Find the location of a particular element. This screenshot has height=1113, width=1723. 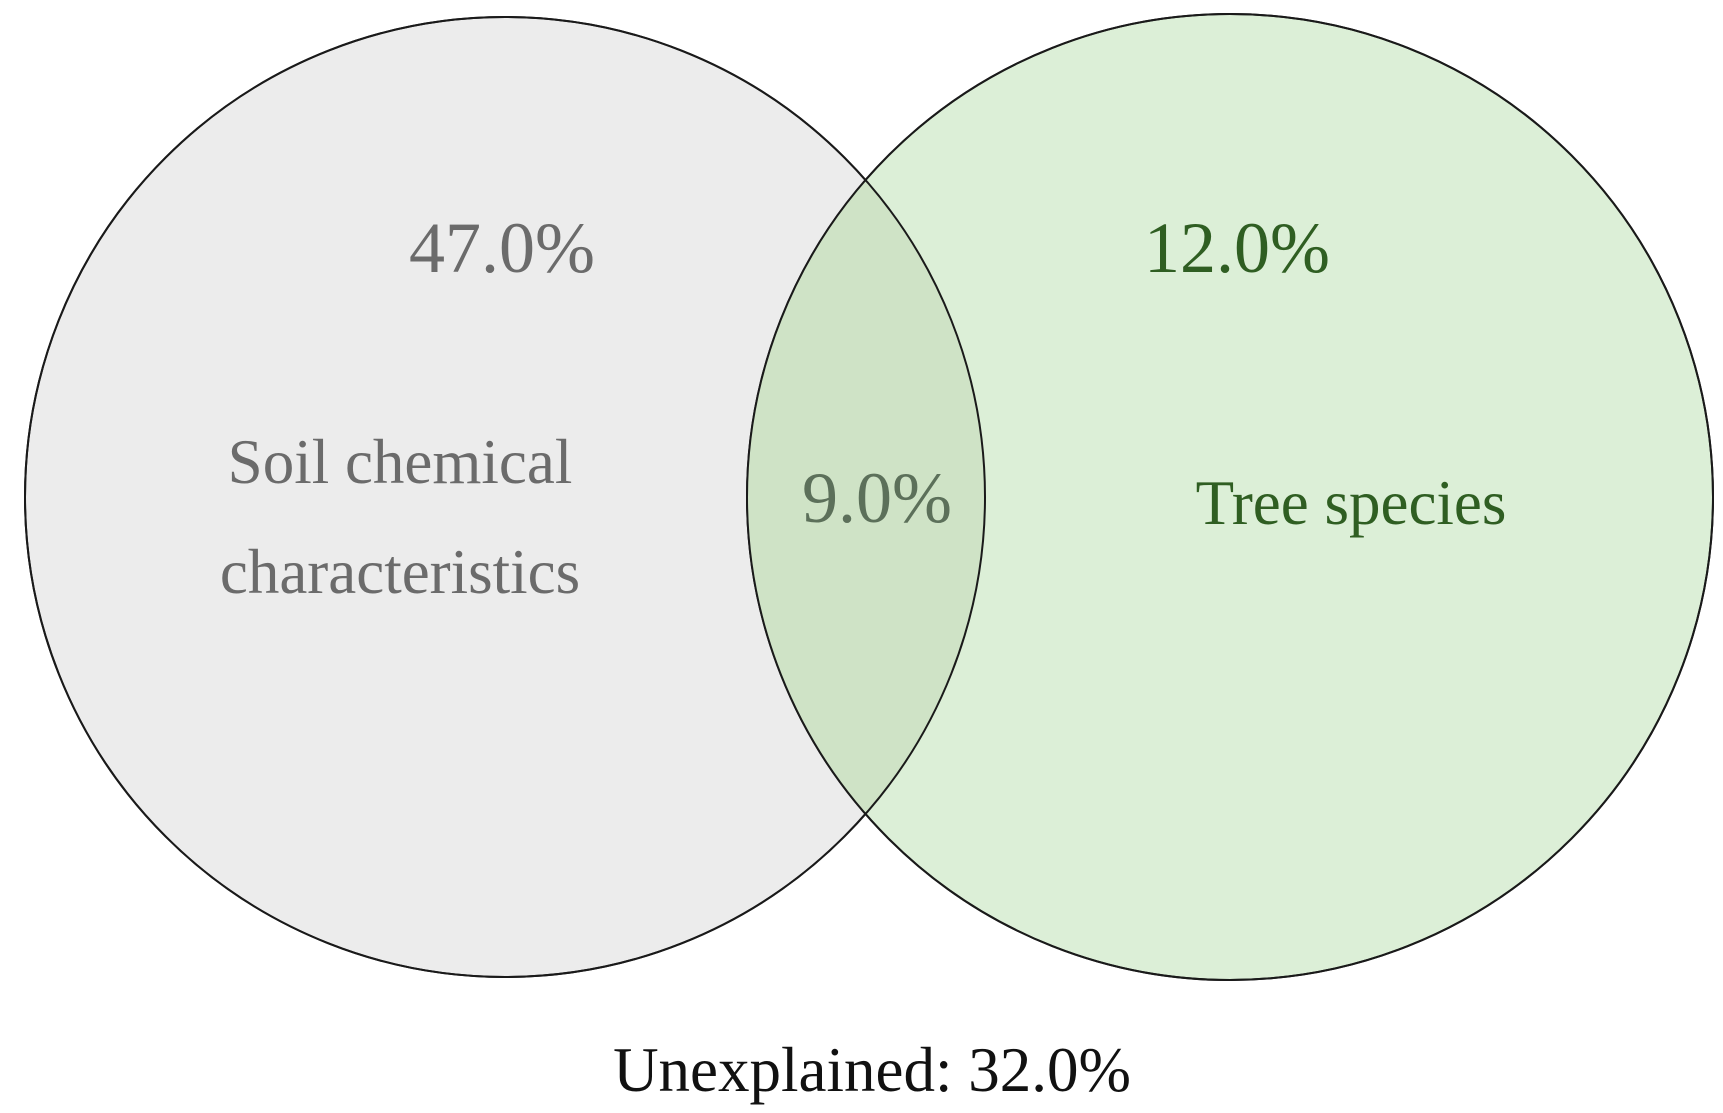

tree-label: Tree species is located at coordinates (1351, 503).